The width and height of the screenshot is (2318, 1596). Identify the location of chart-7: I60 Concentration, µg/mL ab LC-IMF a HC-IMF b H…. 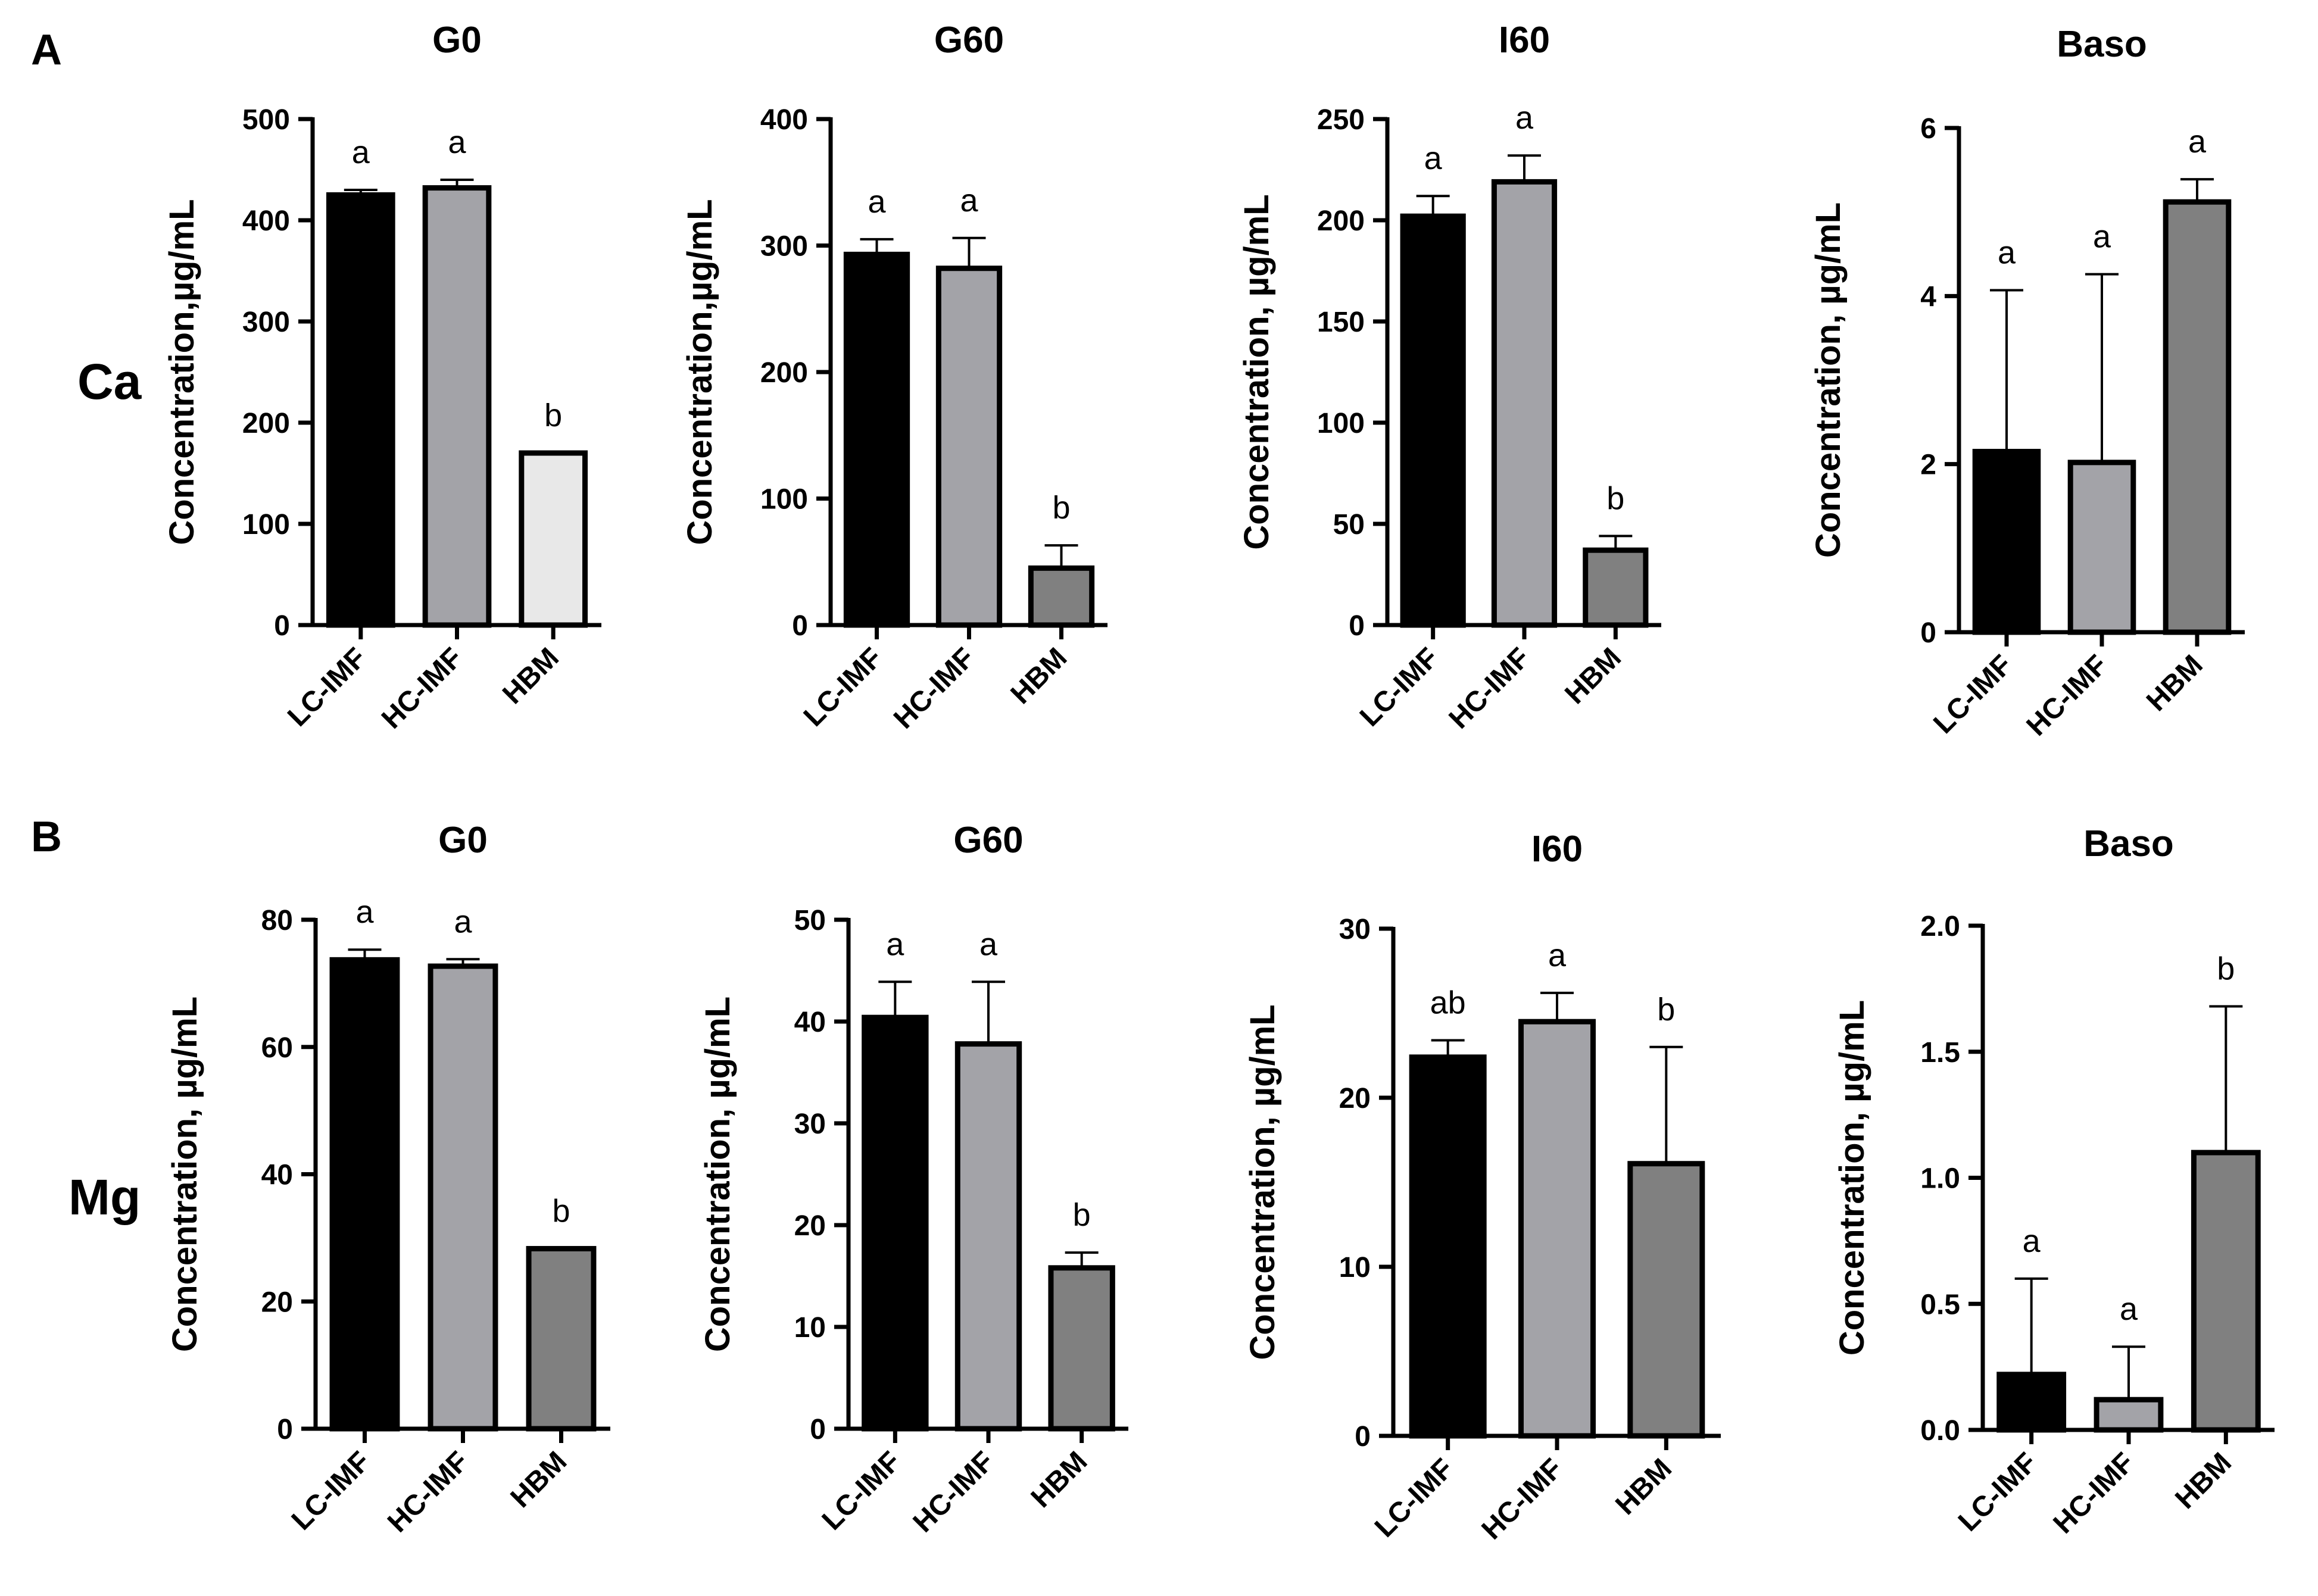
(1482, 1187).